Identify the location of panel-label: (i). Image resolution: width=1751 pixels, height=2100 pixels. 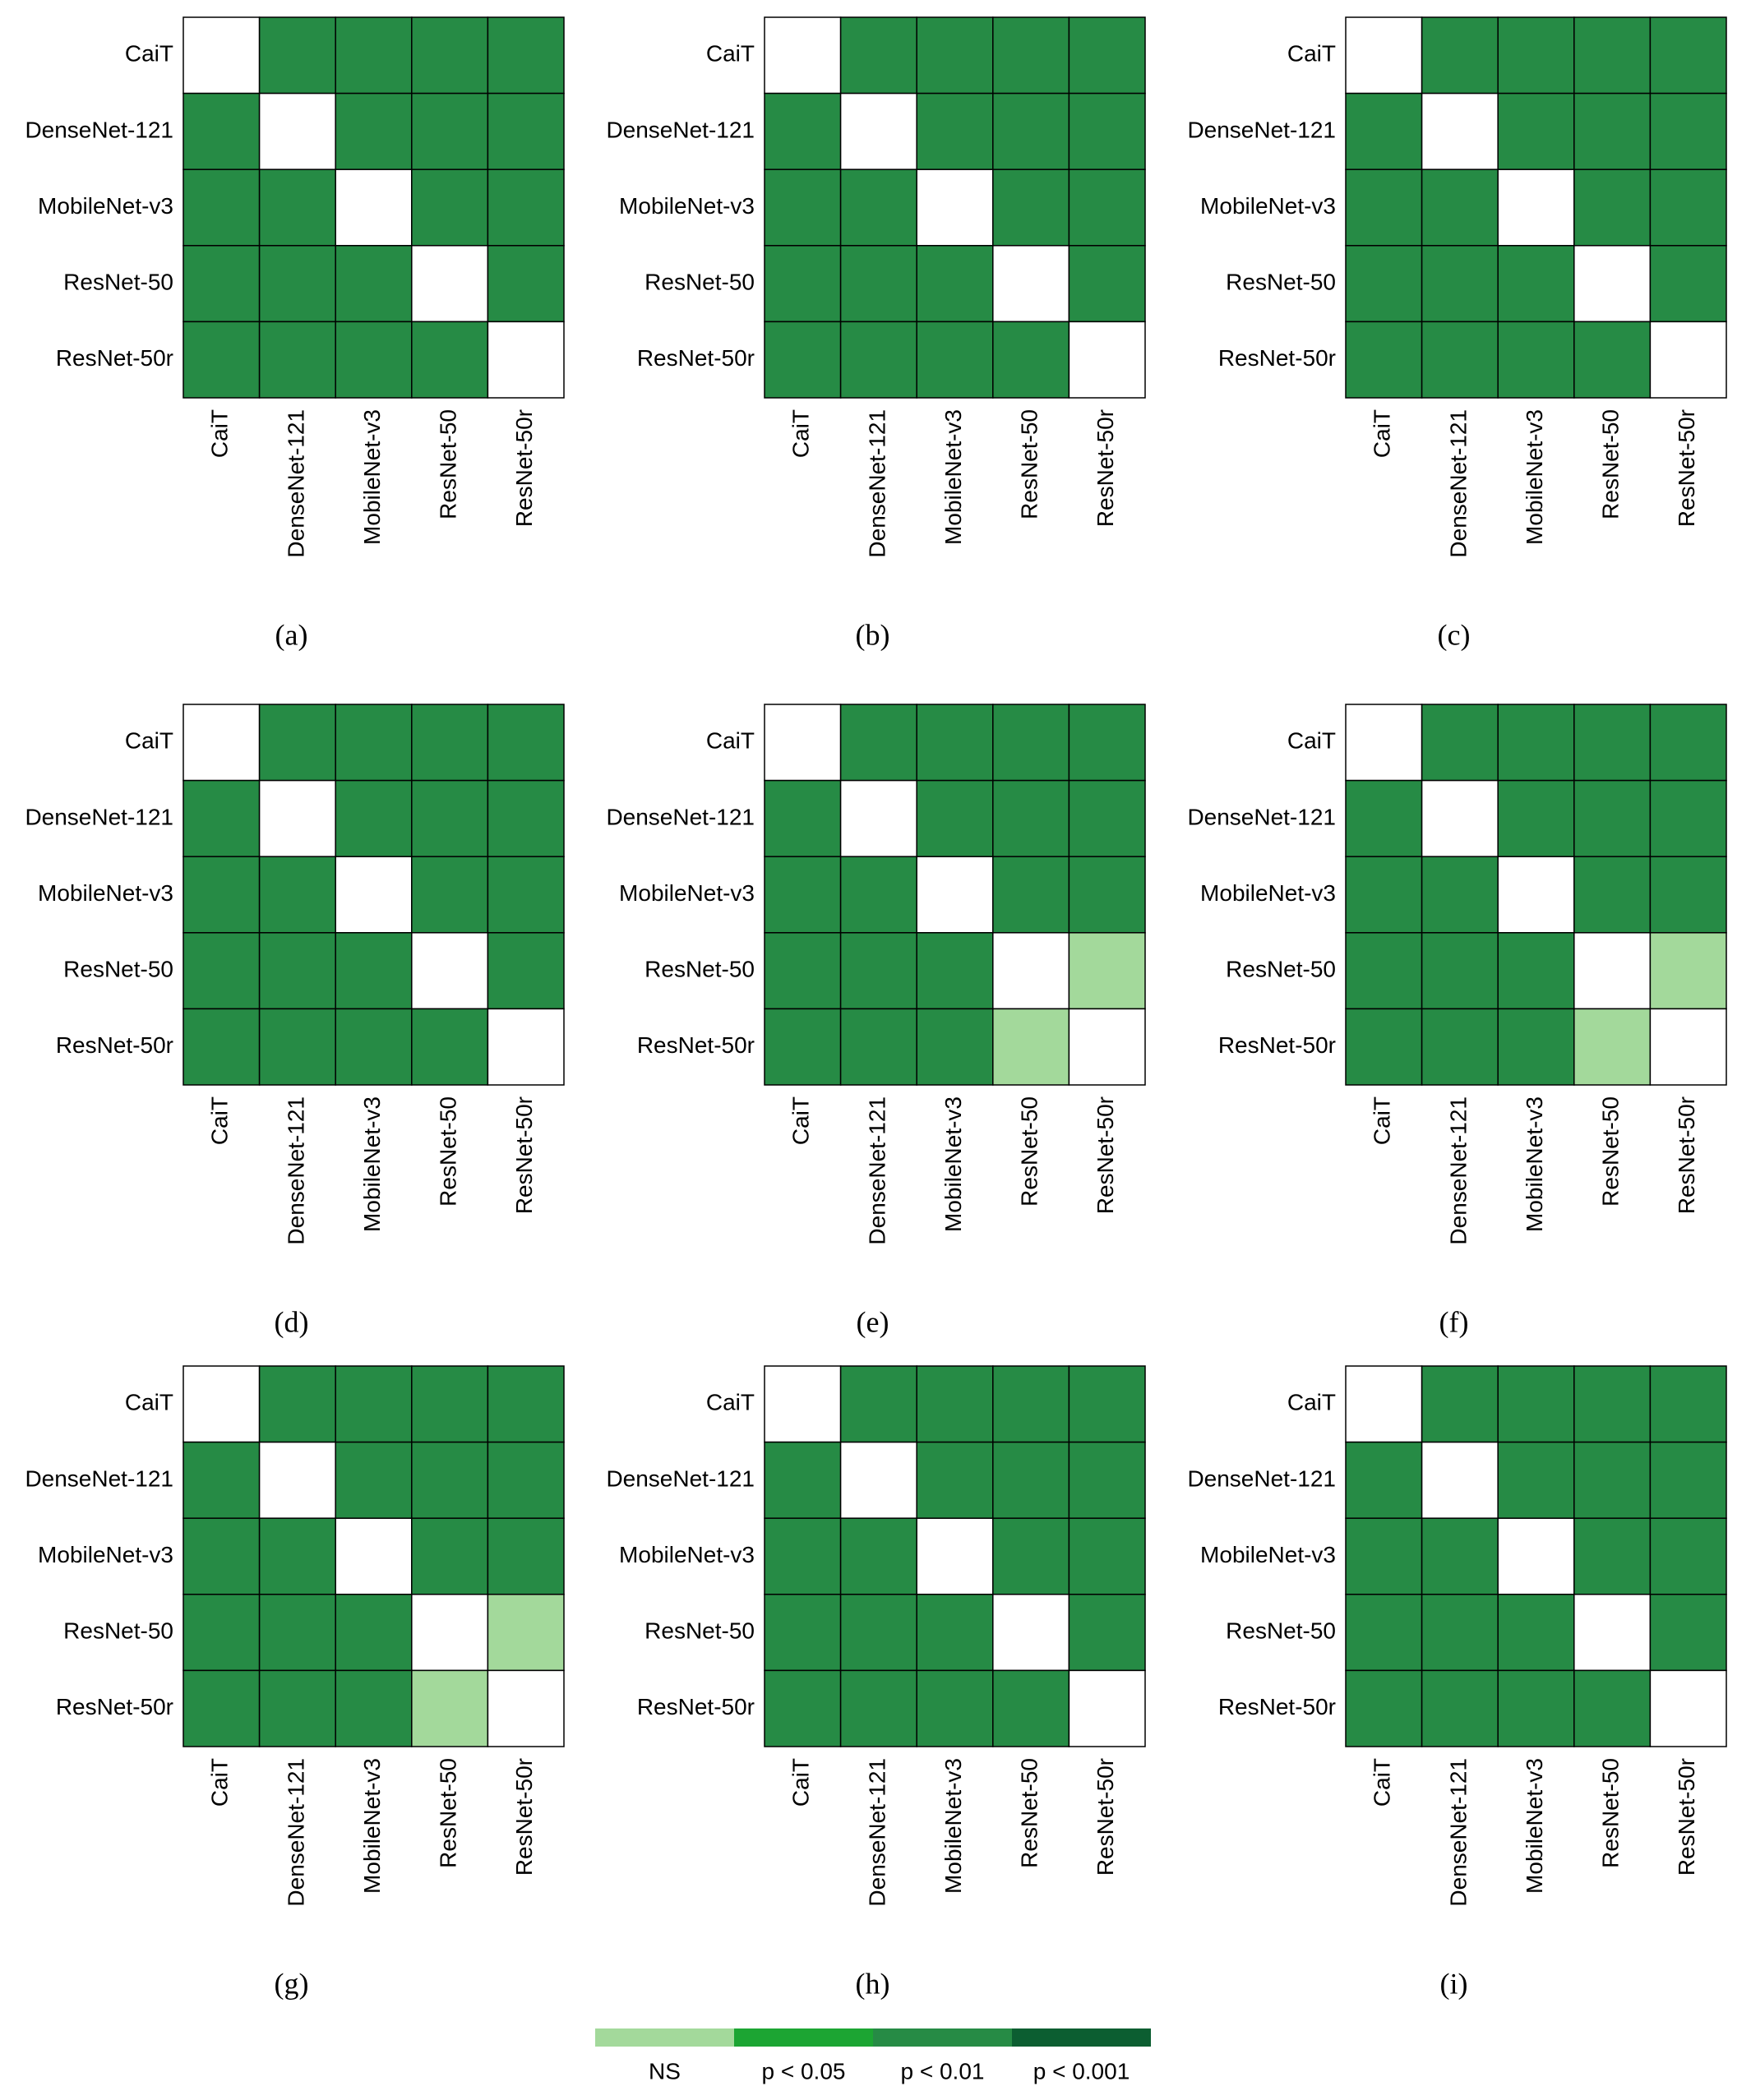
(1454, 1983).